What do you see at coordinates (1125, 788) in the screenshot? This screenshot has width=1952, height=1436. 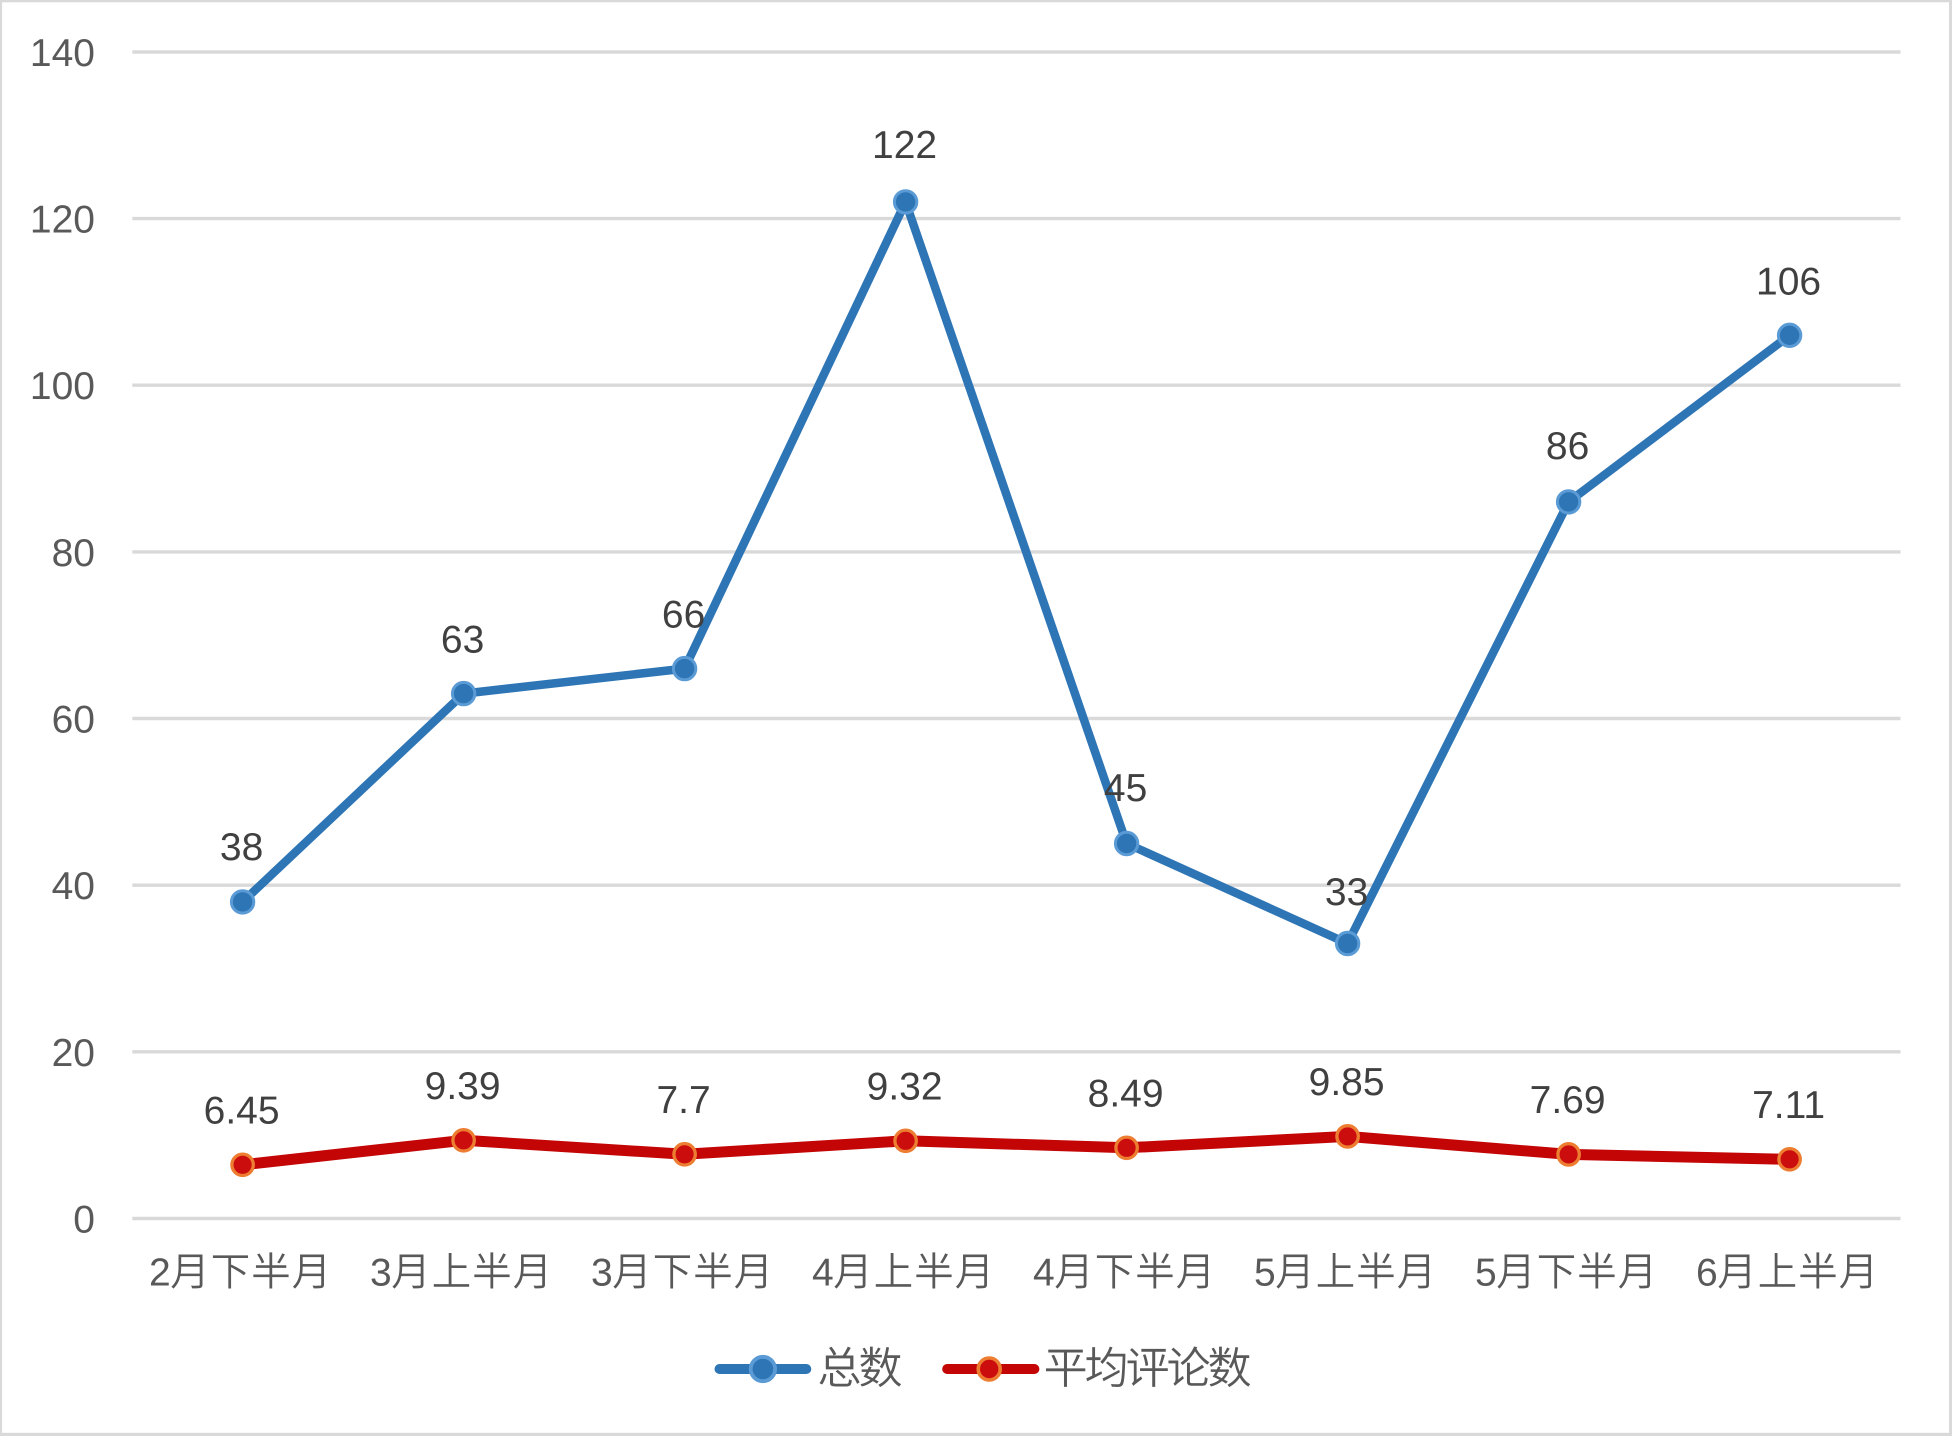 I see `svg-text: 45` at bounding box center [1125, 788].